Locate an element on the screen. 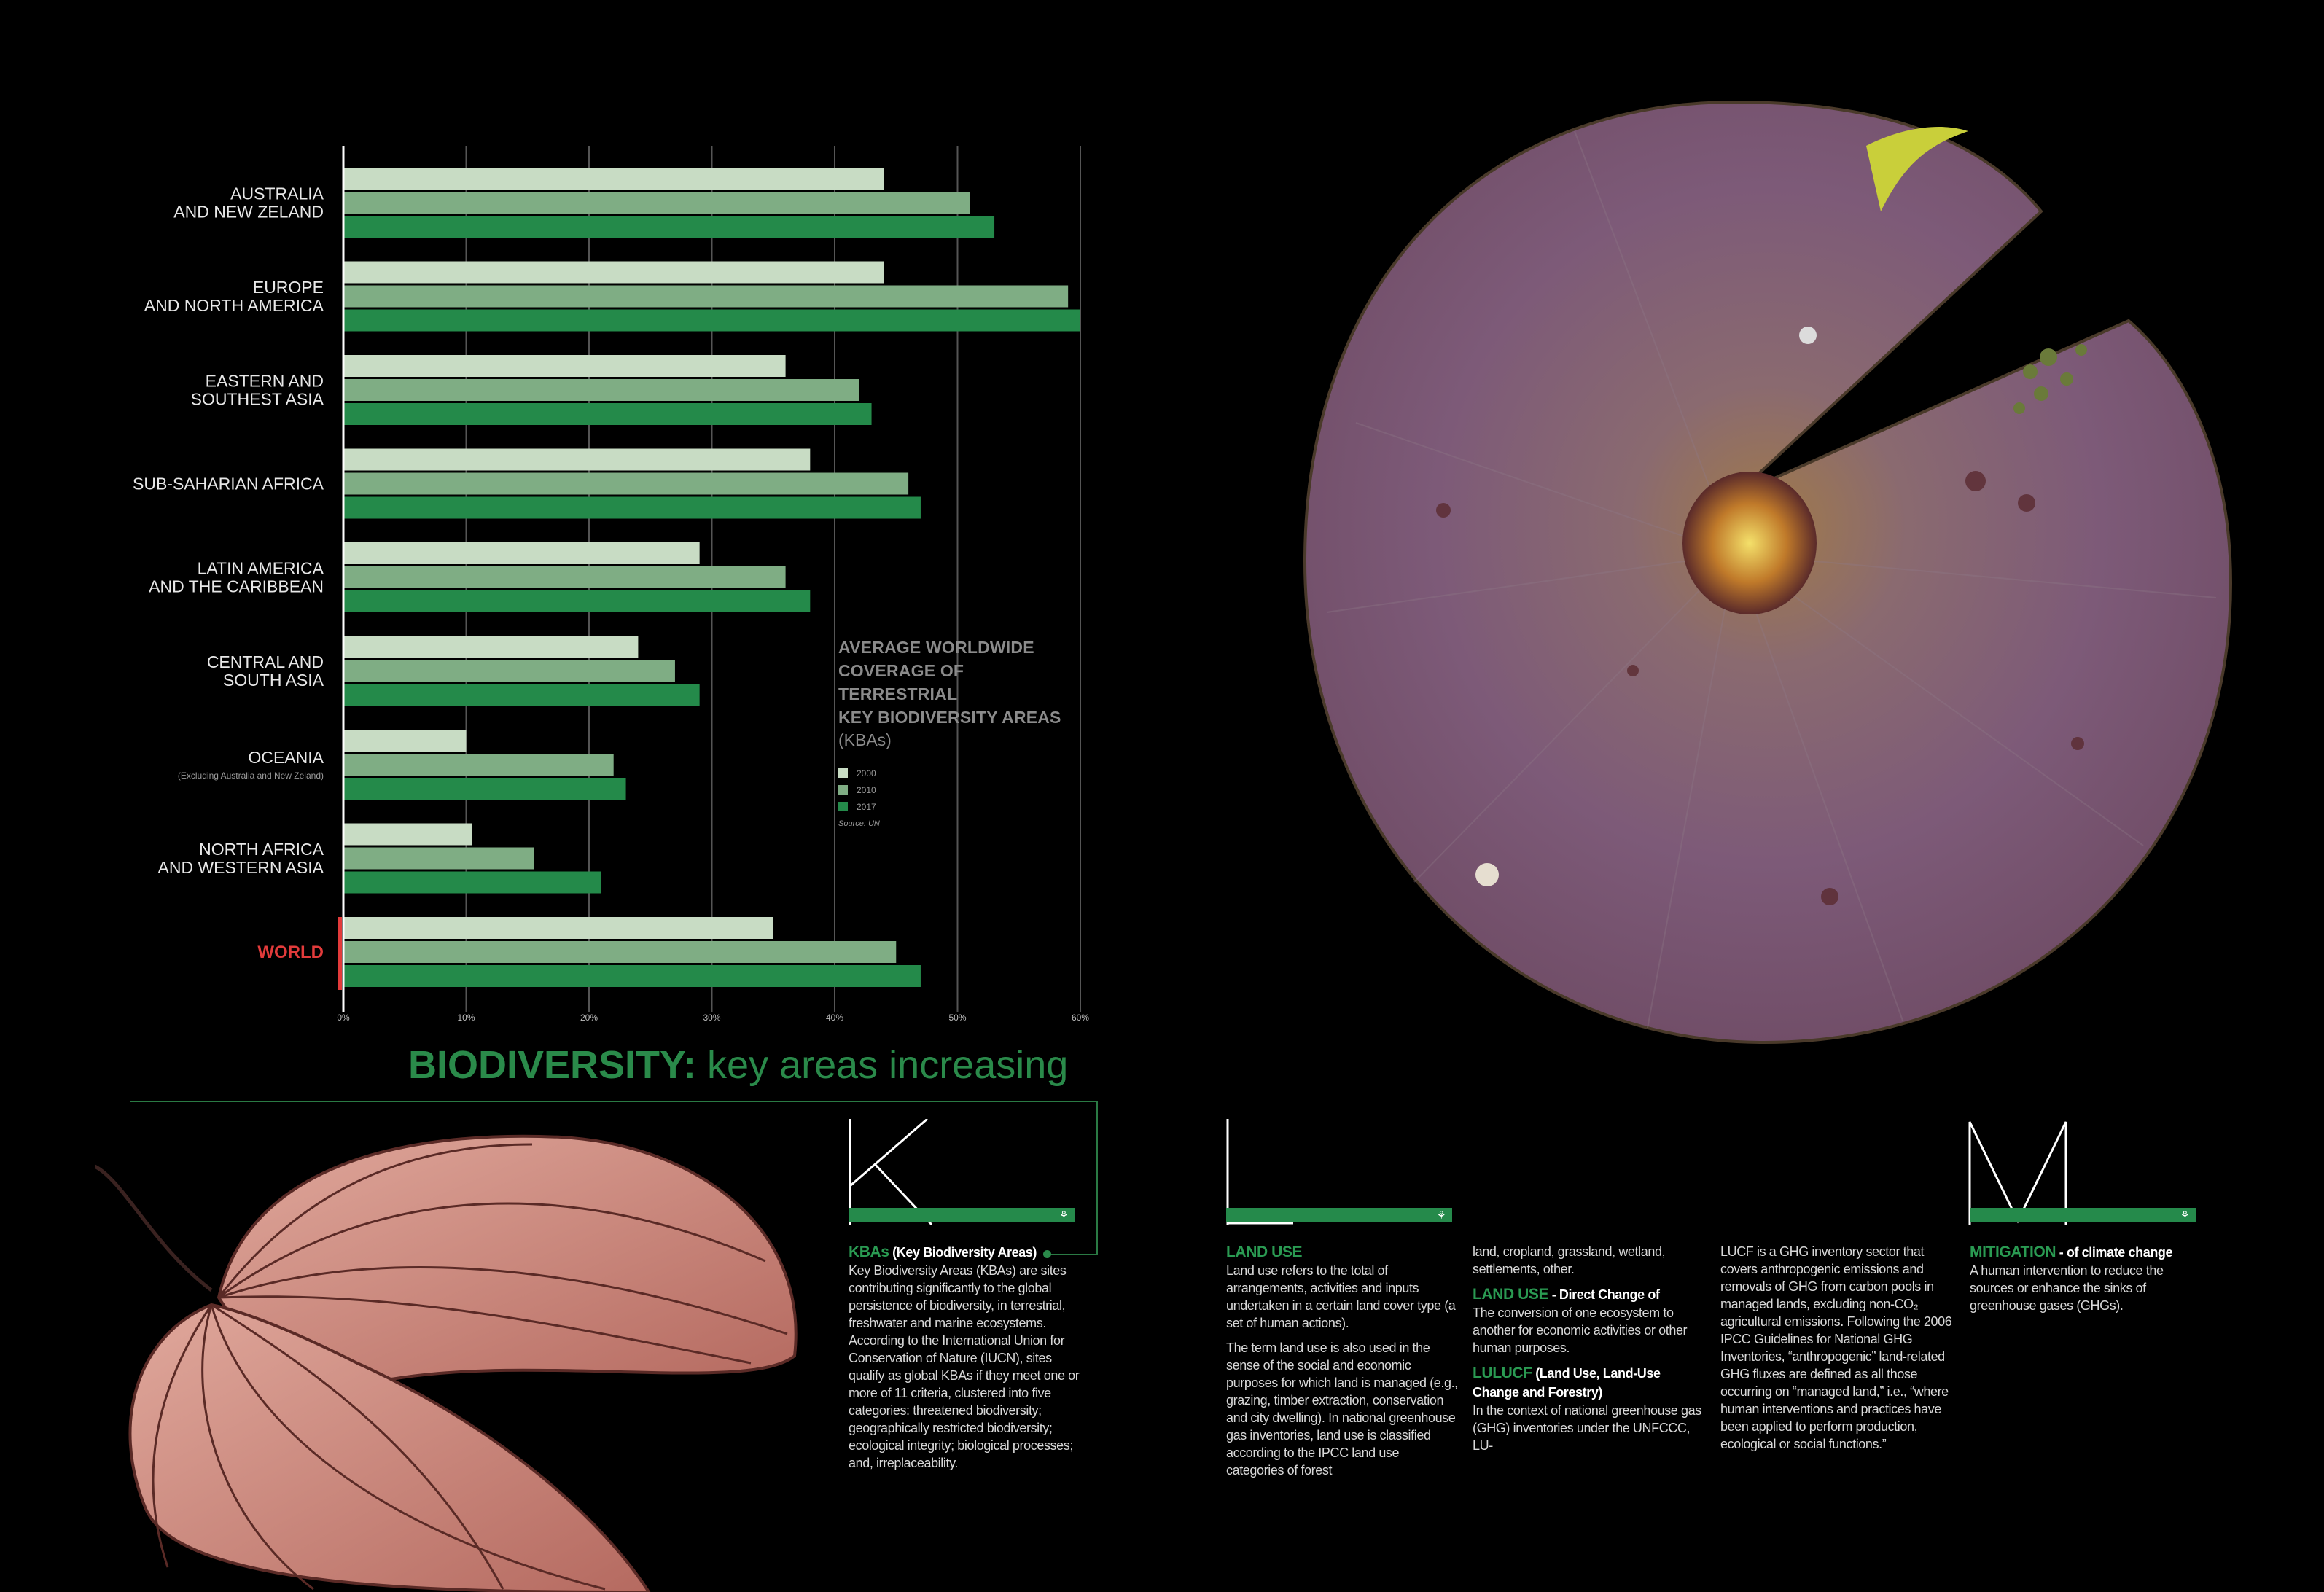 Image resolution: width=2324 pixels, height=1592 pixels. mitigation-heading: MITIGATION - of climate change is located at coordinates (2071, 1252).